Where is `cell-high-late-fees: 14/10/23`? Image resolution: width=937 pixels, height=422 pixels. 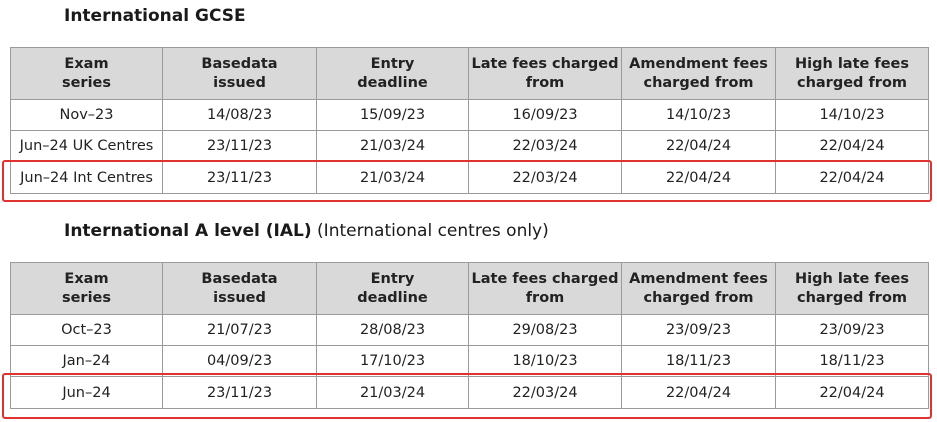 cell-high-late-fees: 14/10/23 is located at coordinates (852, 115).